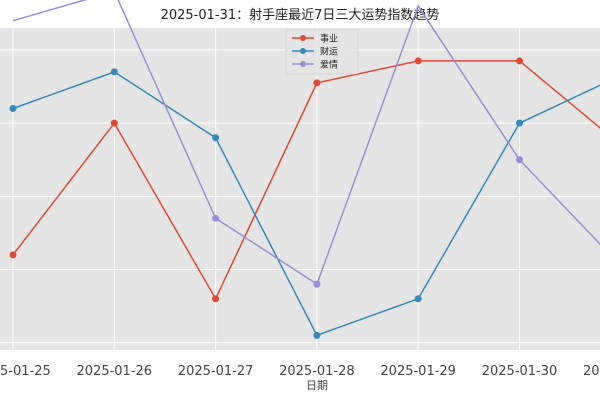 This screenshot has height=400, width=600. What do you see at coordinates (329, 39) in the screenshot?
I see `legend-label: 事业` at bounding box center [329, 39].